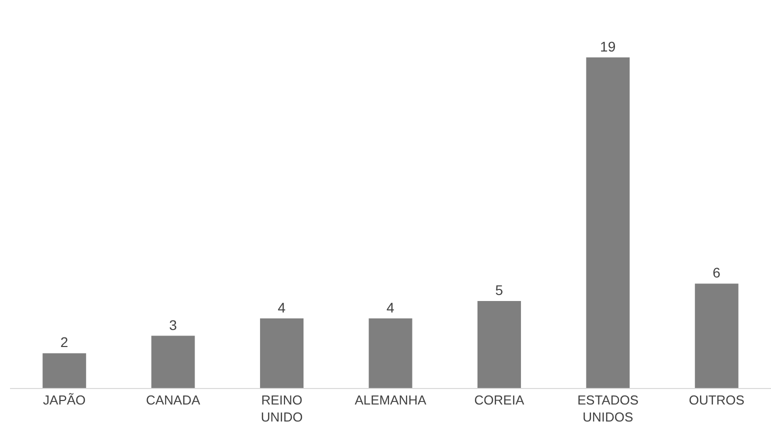 The width and height of the screenshot is (771, 448). I want to click on x-tick-label: JAPÃO, so click(64, 400).